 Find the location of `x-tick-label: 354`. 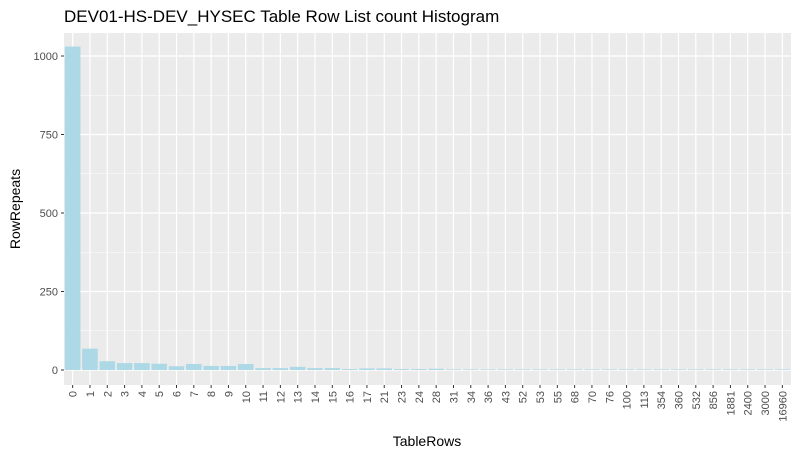

x-tick-label: 354 is located at coordinates (662, 400).